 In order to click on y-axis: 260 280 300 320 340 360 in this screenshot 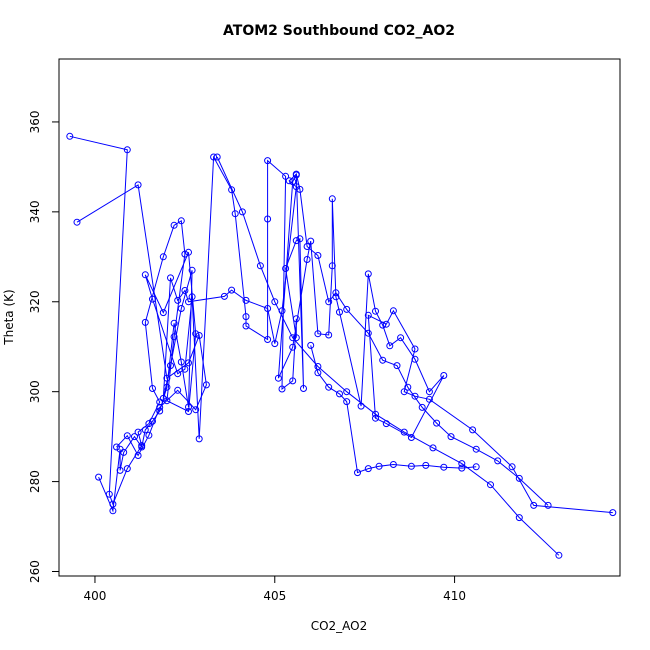, I will do `click(43, 346)`.